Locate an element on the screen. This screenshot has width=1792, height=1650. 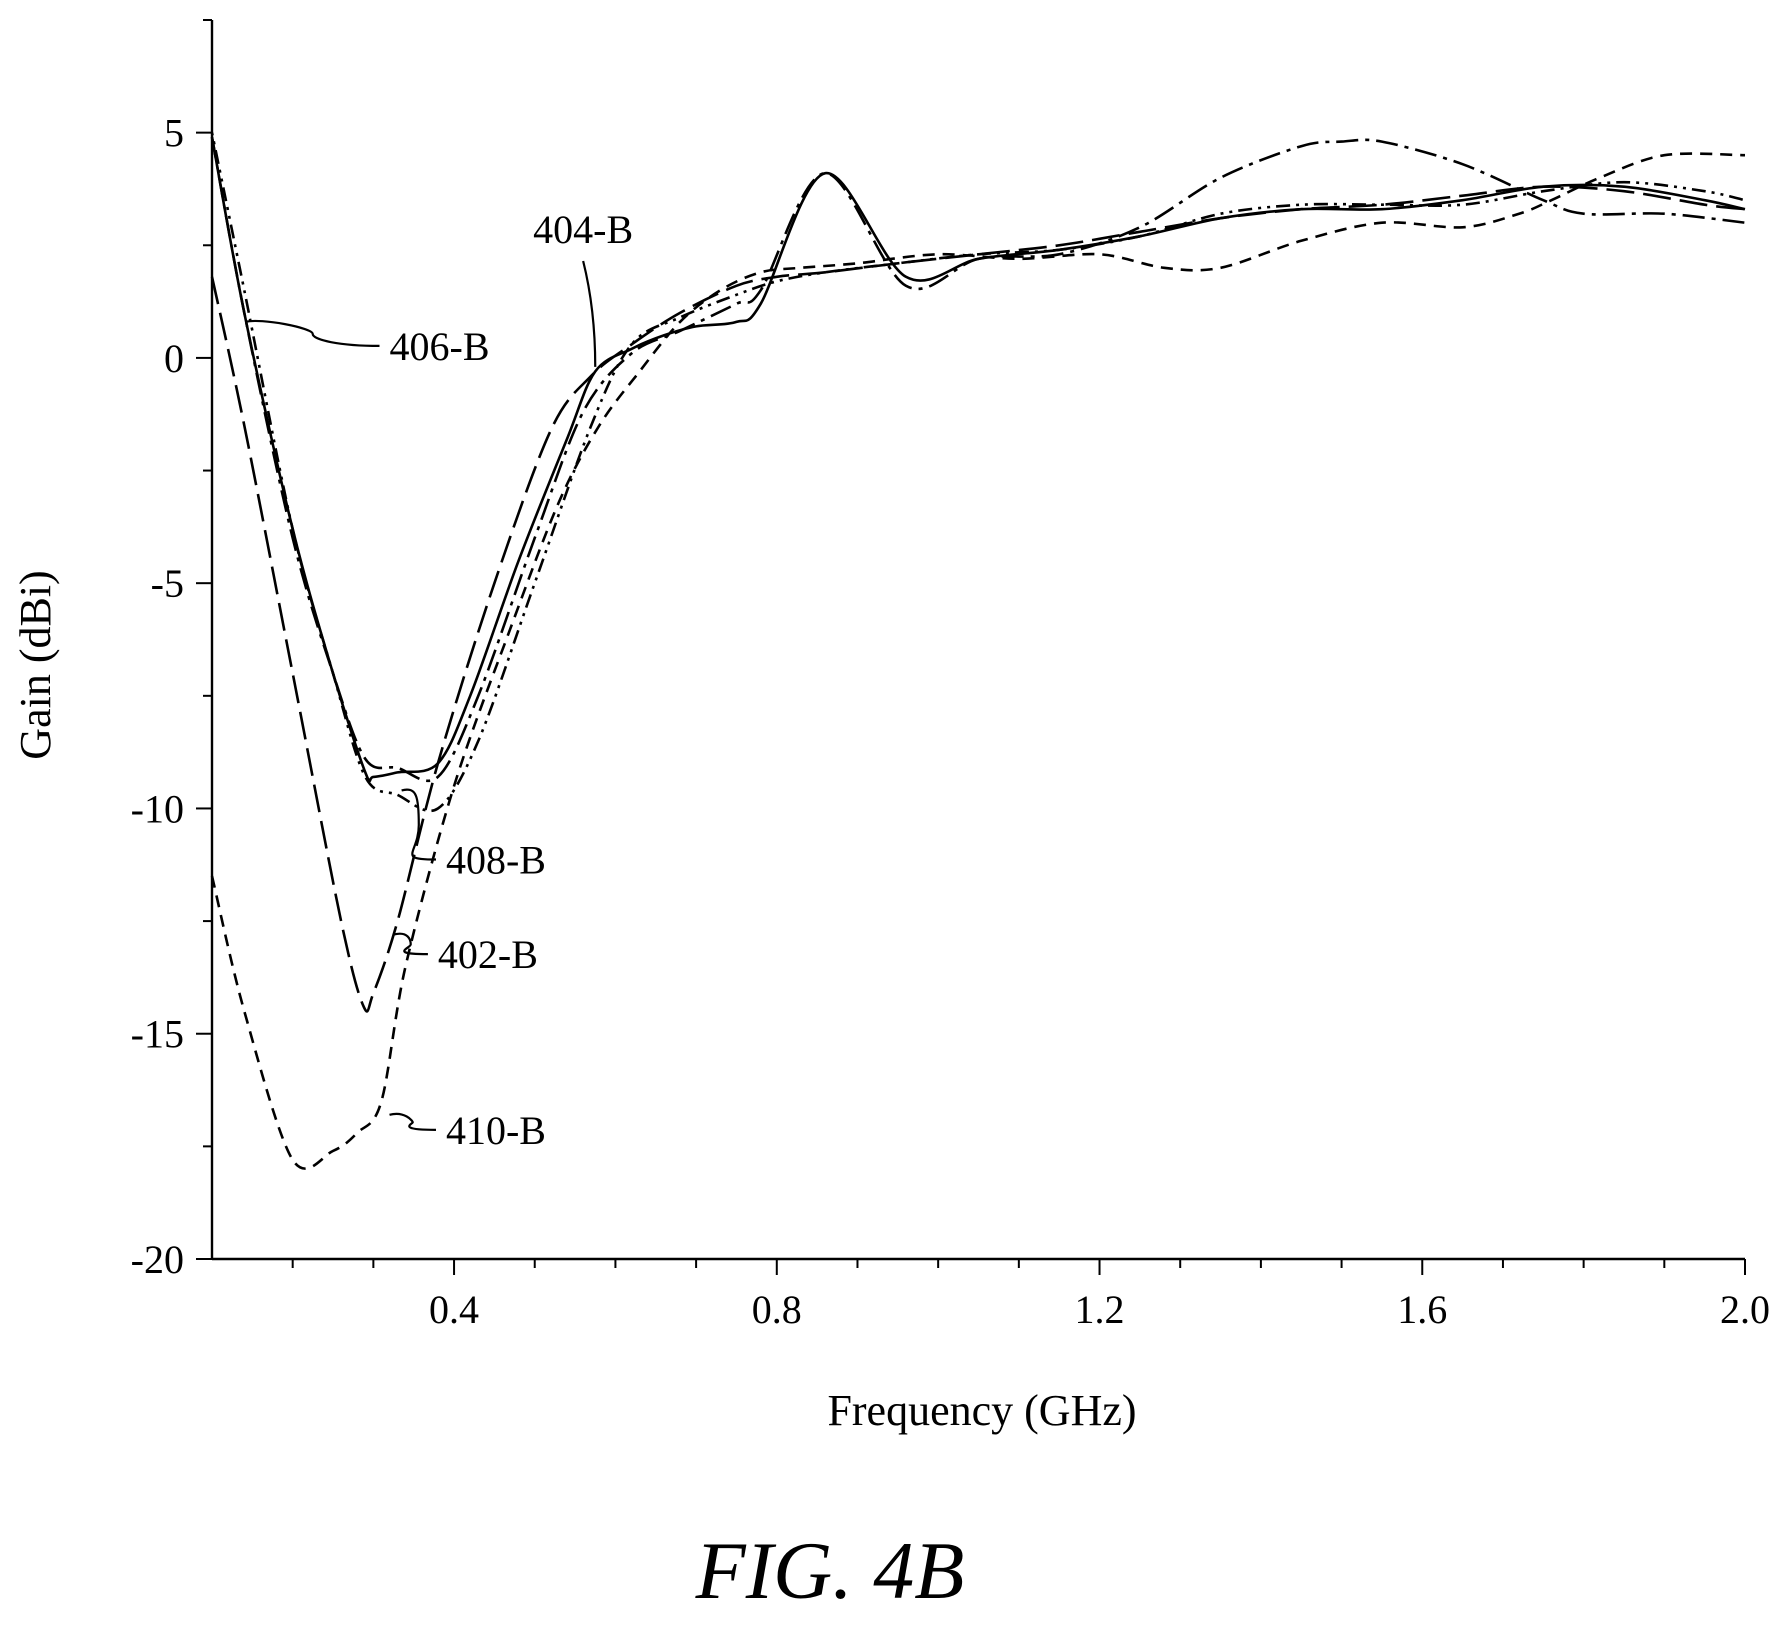
annotation-label-404-B: 404-B is located at coordinates (583, 229).